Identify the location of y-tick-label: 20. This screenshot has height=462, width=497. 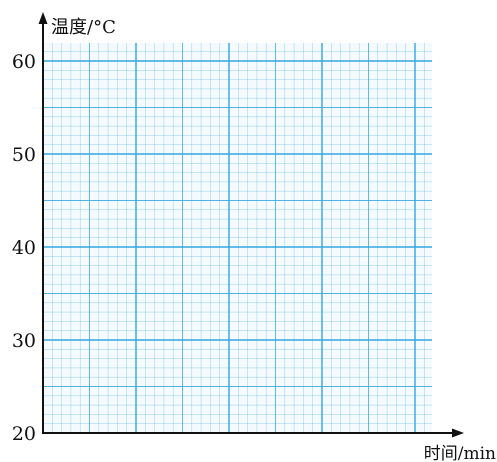
(24, 434).